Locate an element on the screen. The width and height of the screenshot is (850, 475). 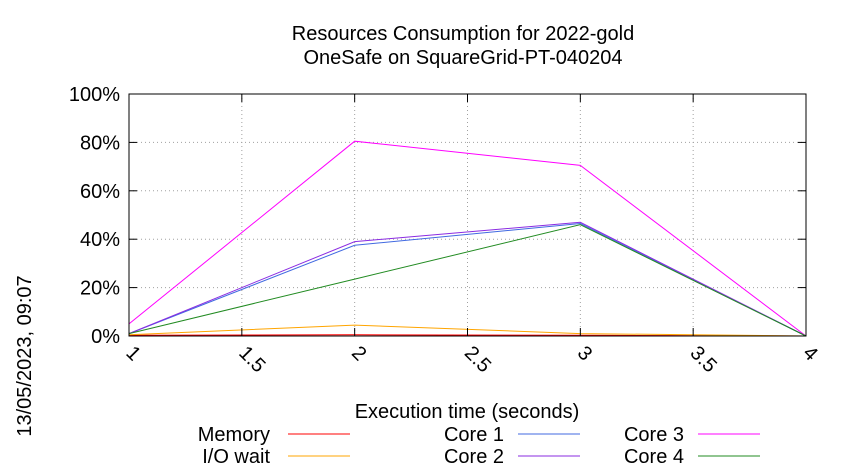
x-tick-label: 2 is located at coordinates (358, 353).